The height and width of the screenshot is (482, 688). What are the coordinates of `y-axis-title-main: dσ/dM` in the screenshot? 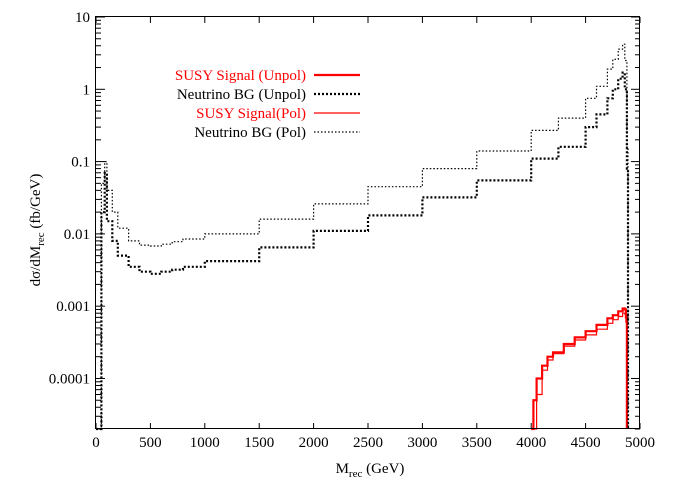 It's located at (36, 266).